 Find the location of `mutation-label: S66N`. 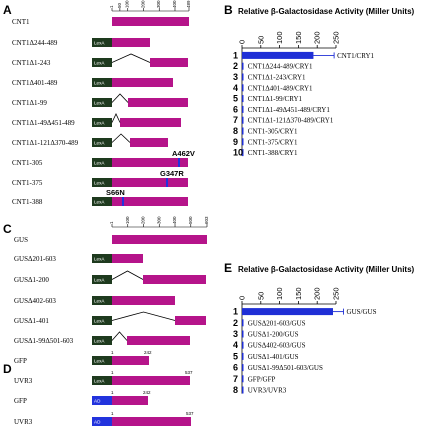

mutation-label: S66N is located at coordinates (115, 192).